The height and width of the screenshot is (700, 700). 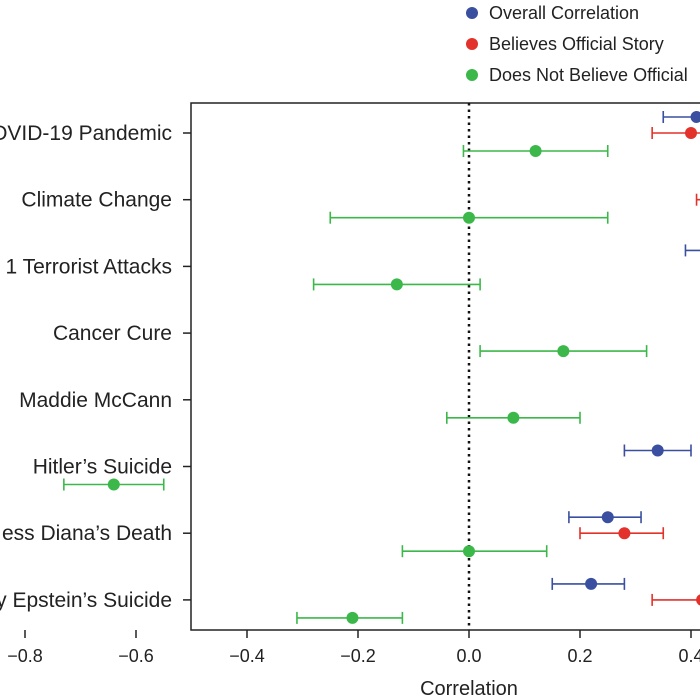 I want to click on category-label: Climate Change, so click(x=96, y=200).